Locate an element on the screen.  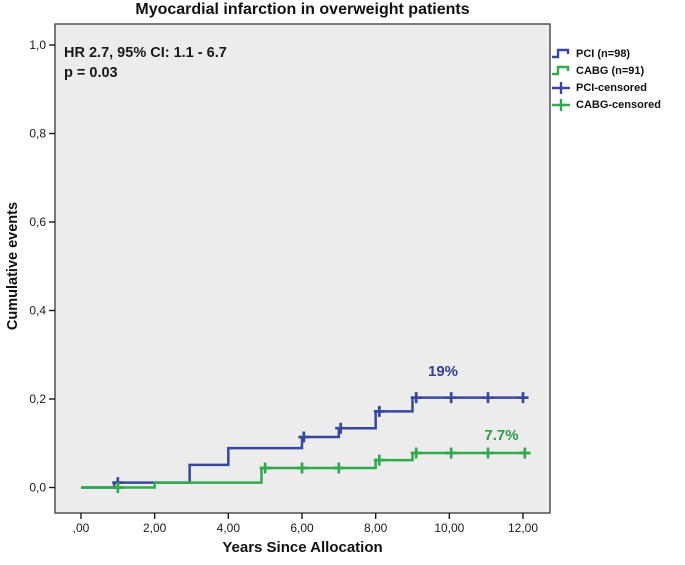
x-tick-label: 10,00 is located at coordinates (449, 528).